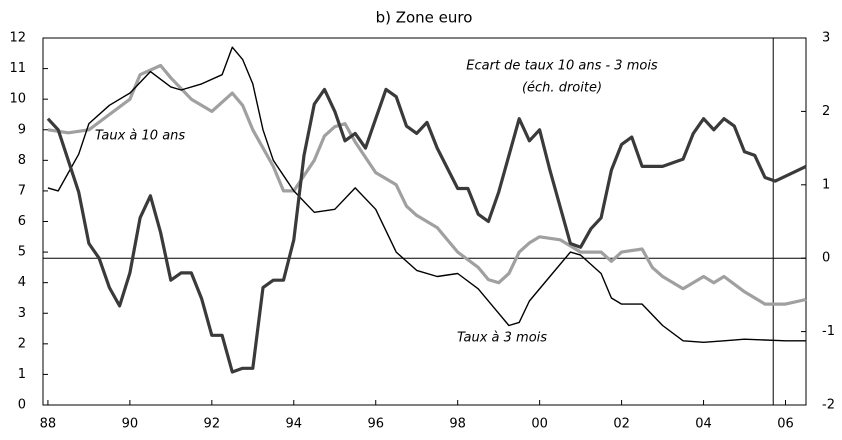 Image resolution: width=842 pixels, height=440 pixels. What do you see at coordinates (22, 313) in the screenshot?
I see `y-tick-label: 3` at bounding box center [22, 313].